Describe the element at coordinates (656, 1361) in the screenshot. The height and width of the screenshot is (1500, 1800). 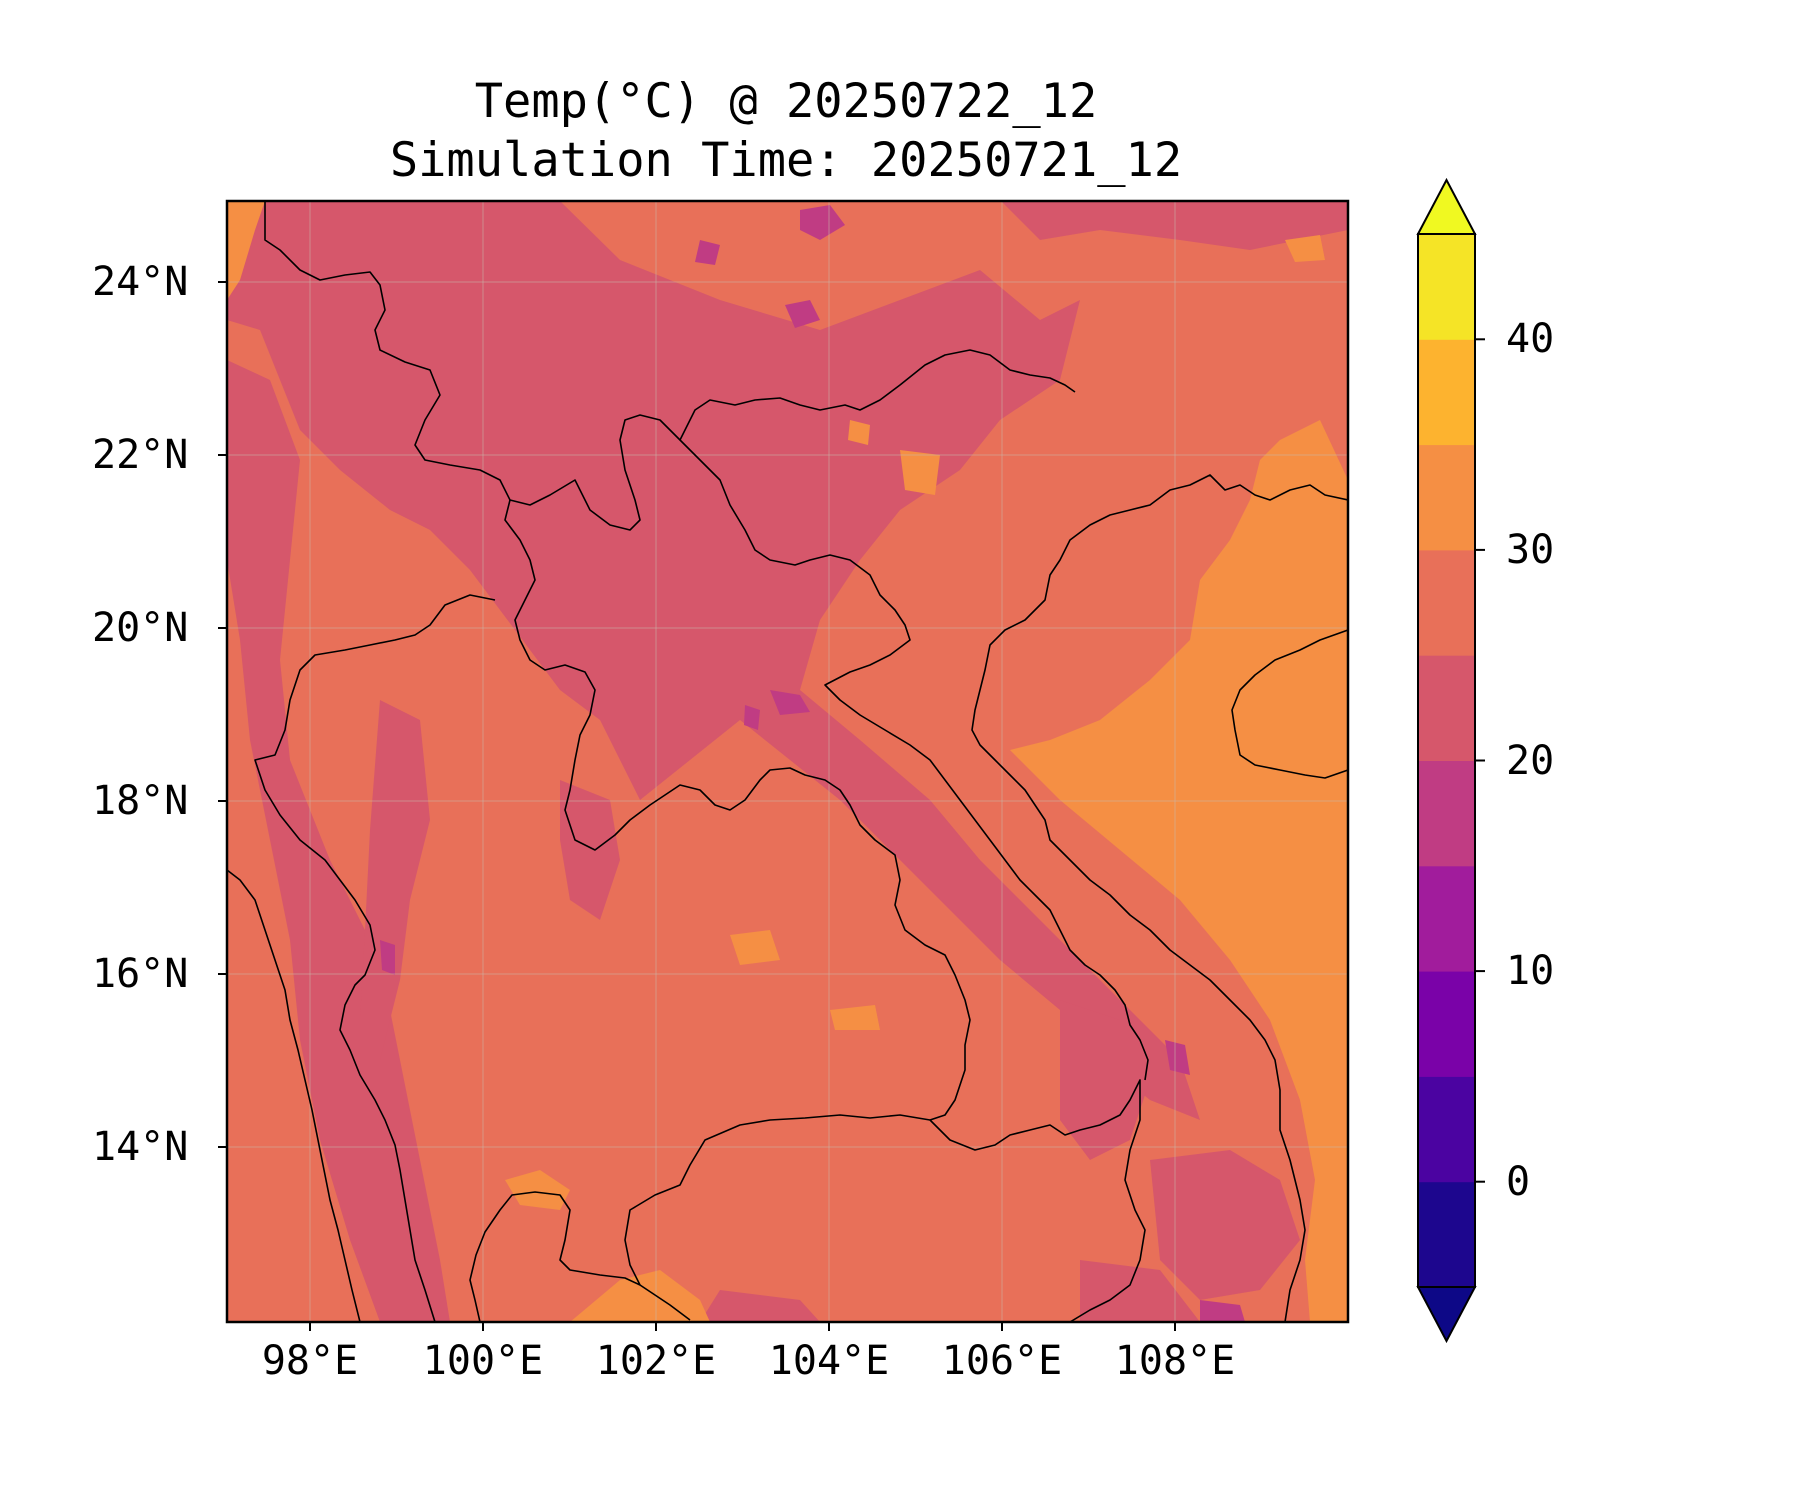
I see `x-tick-label-102e: 102°E` at that location.